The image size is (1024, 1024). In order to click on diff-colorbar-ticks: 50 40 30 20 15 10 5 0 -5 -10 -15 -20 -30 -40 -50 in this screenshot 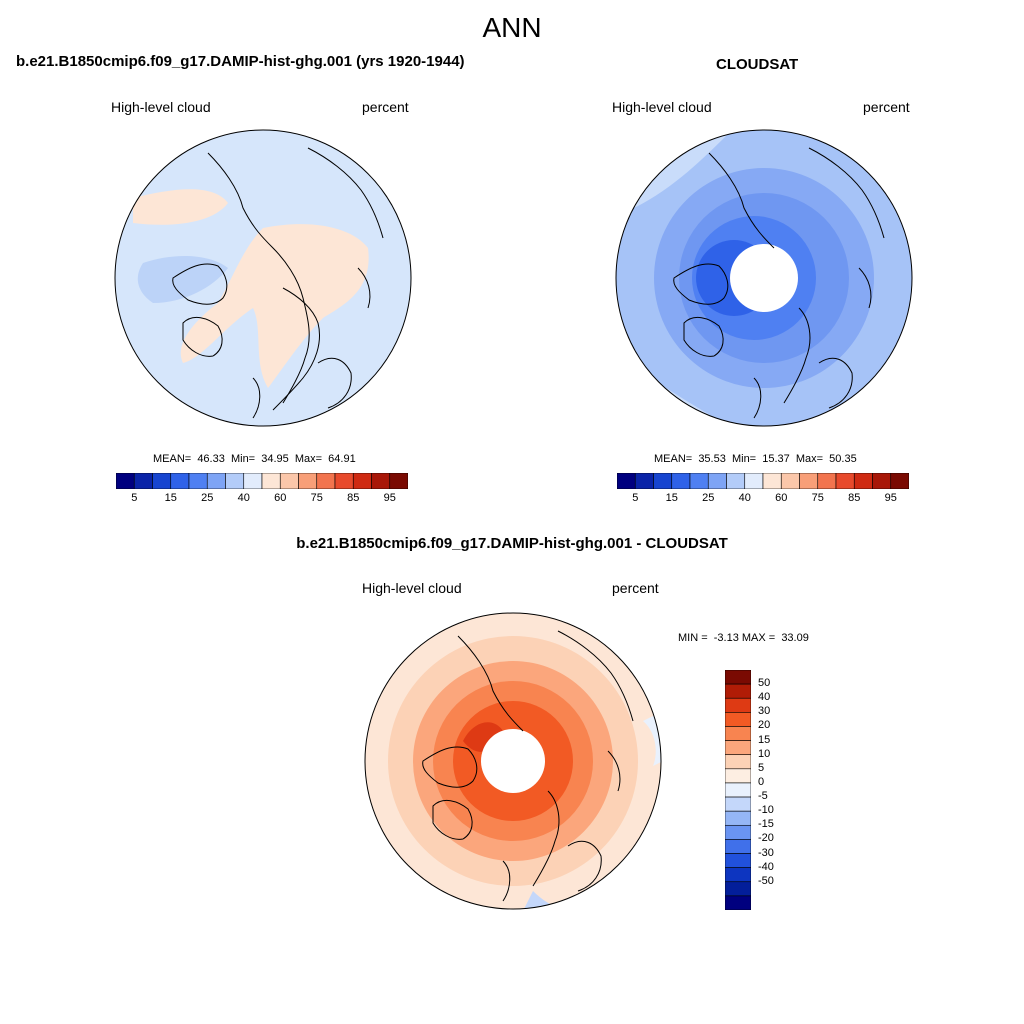, I will do `click(778, 790)`.